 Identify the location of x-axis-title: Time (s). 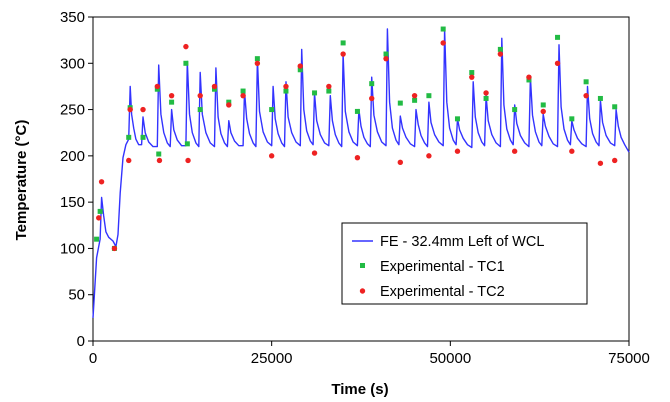
(359, 389).